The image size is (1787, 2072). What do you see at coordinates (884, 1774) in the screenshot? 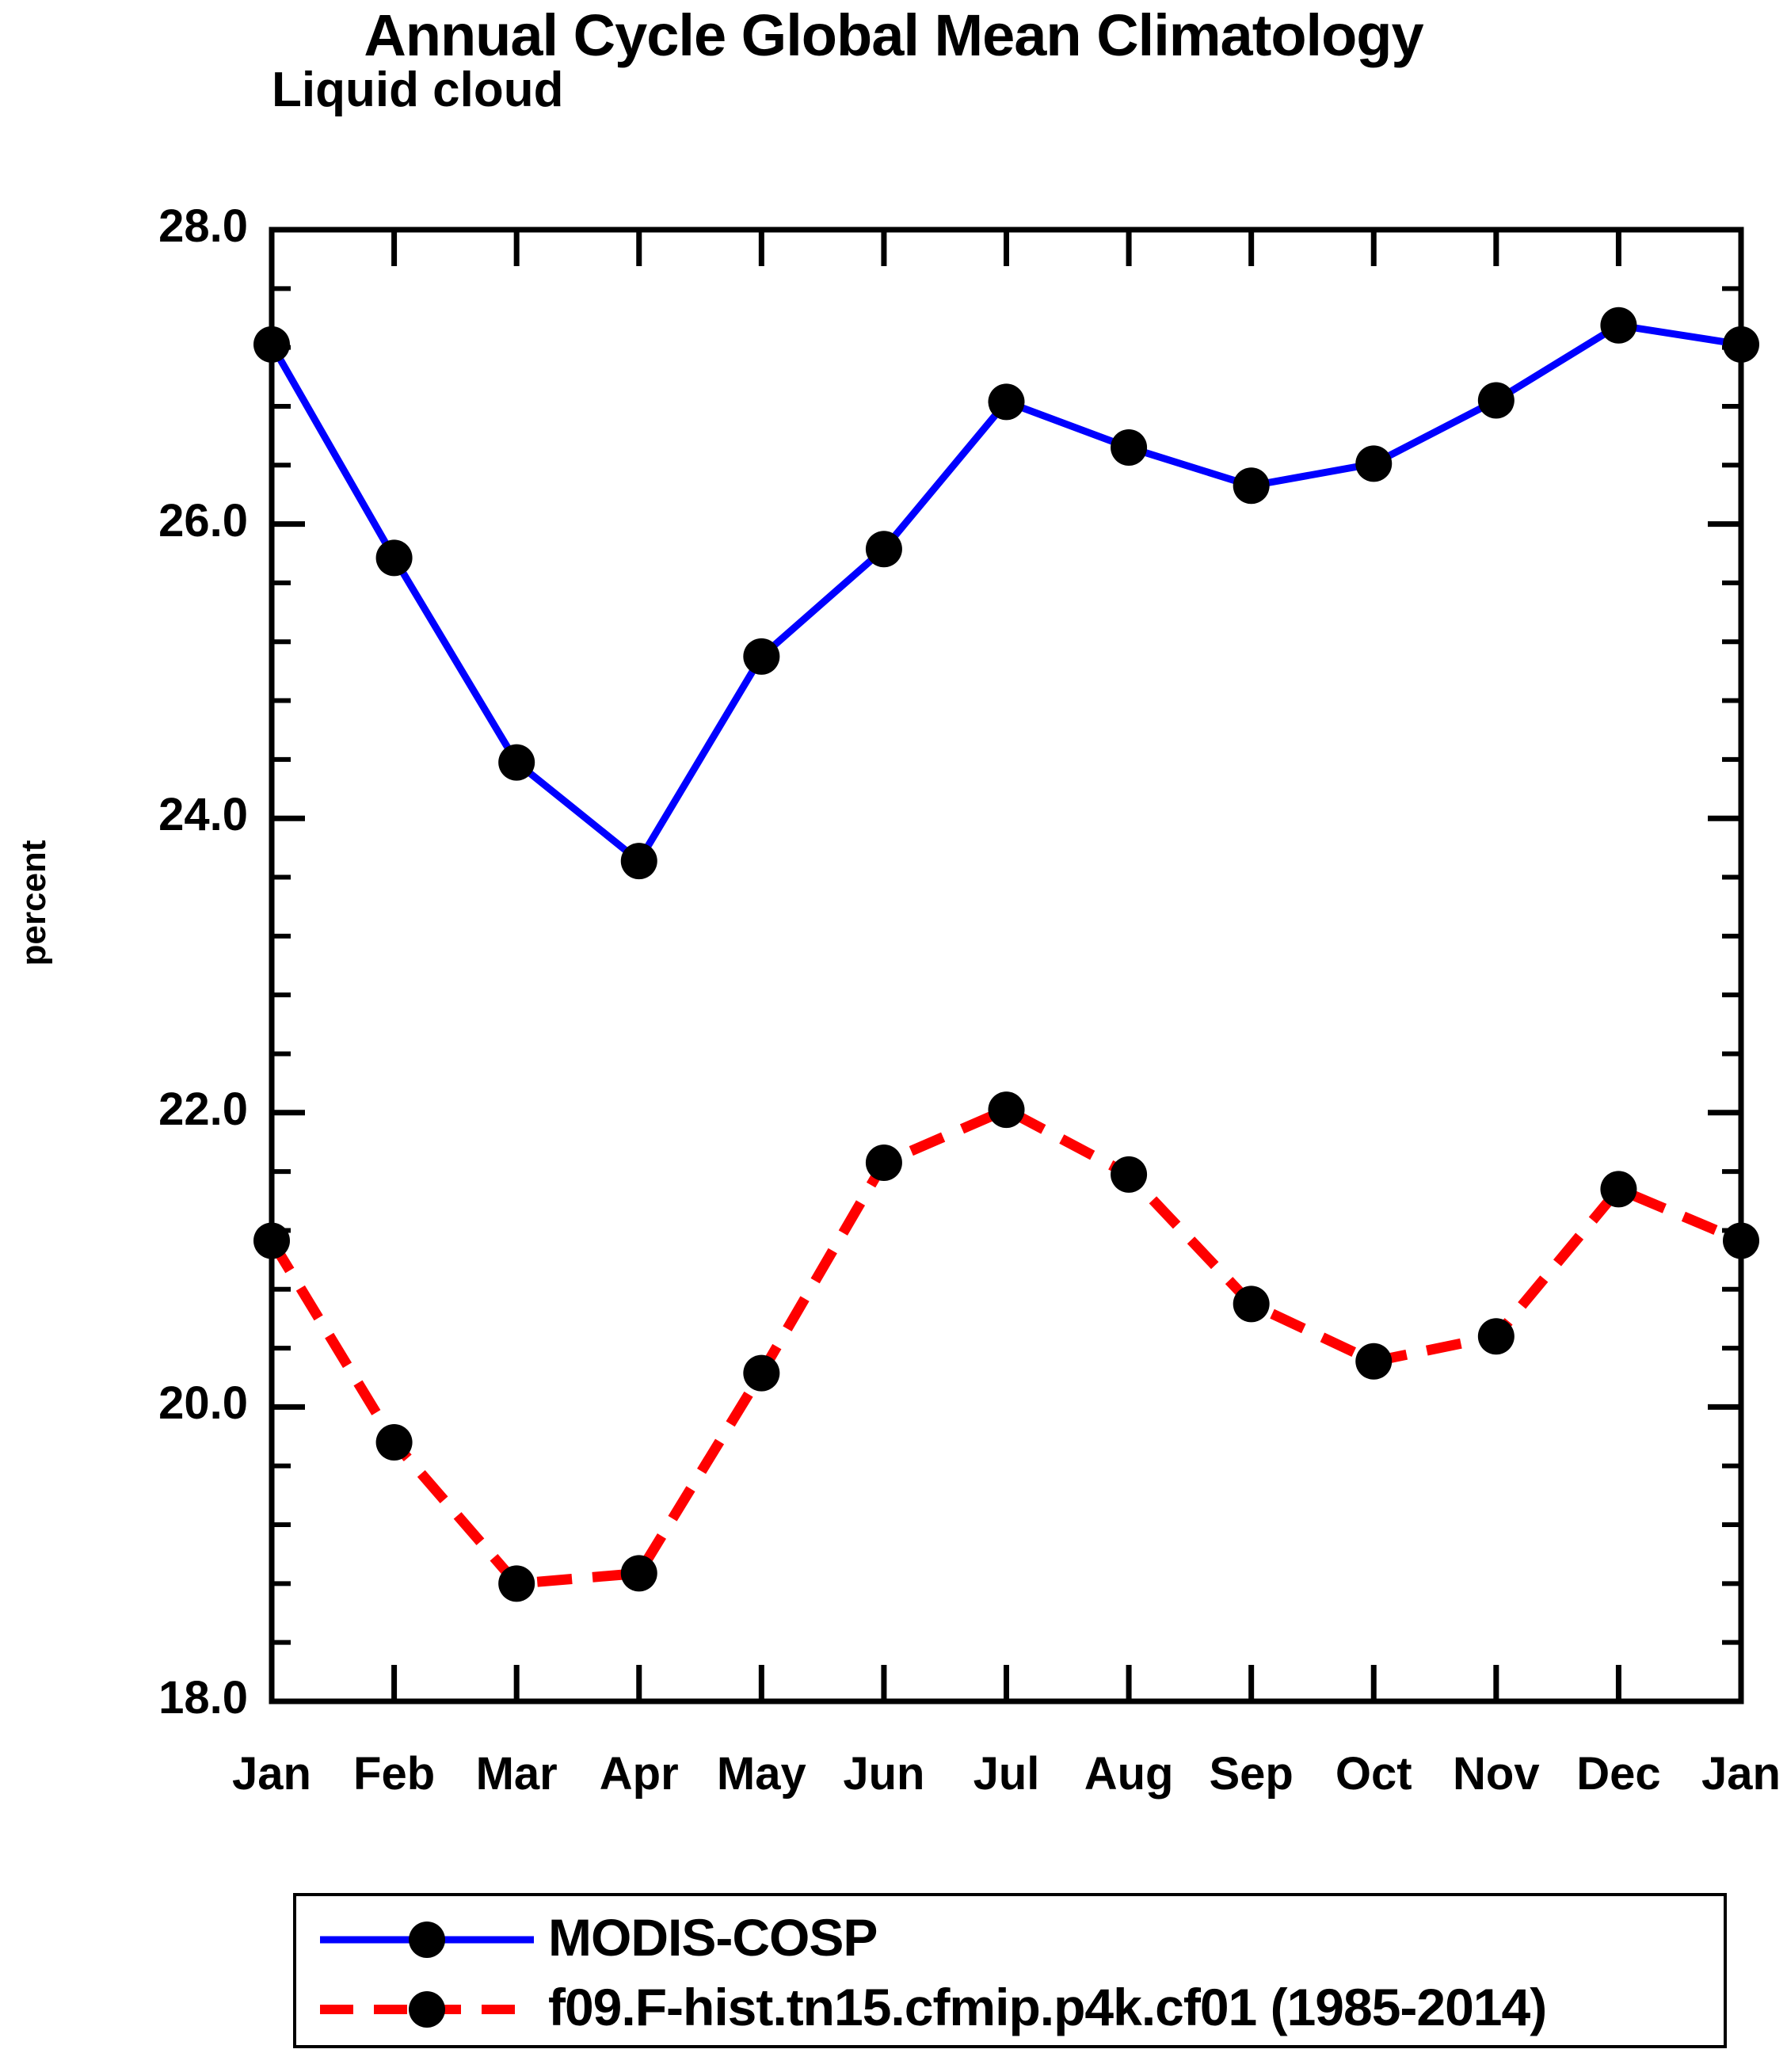
I see `x-tick-label: Jun` at bounding box center [884, 1774].